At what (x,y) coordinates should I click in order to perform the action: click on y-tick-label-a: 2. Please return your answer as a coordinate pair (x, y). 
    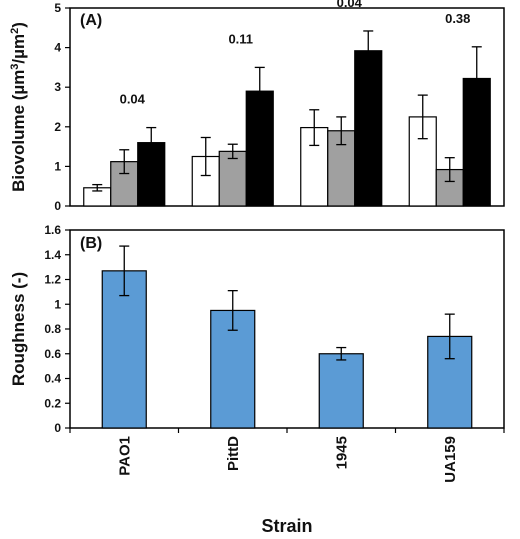
    Looking at the image, I should click on (57, 127).